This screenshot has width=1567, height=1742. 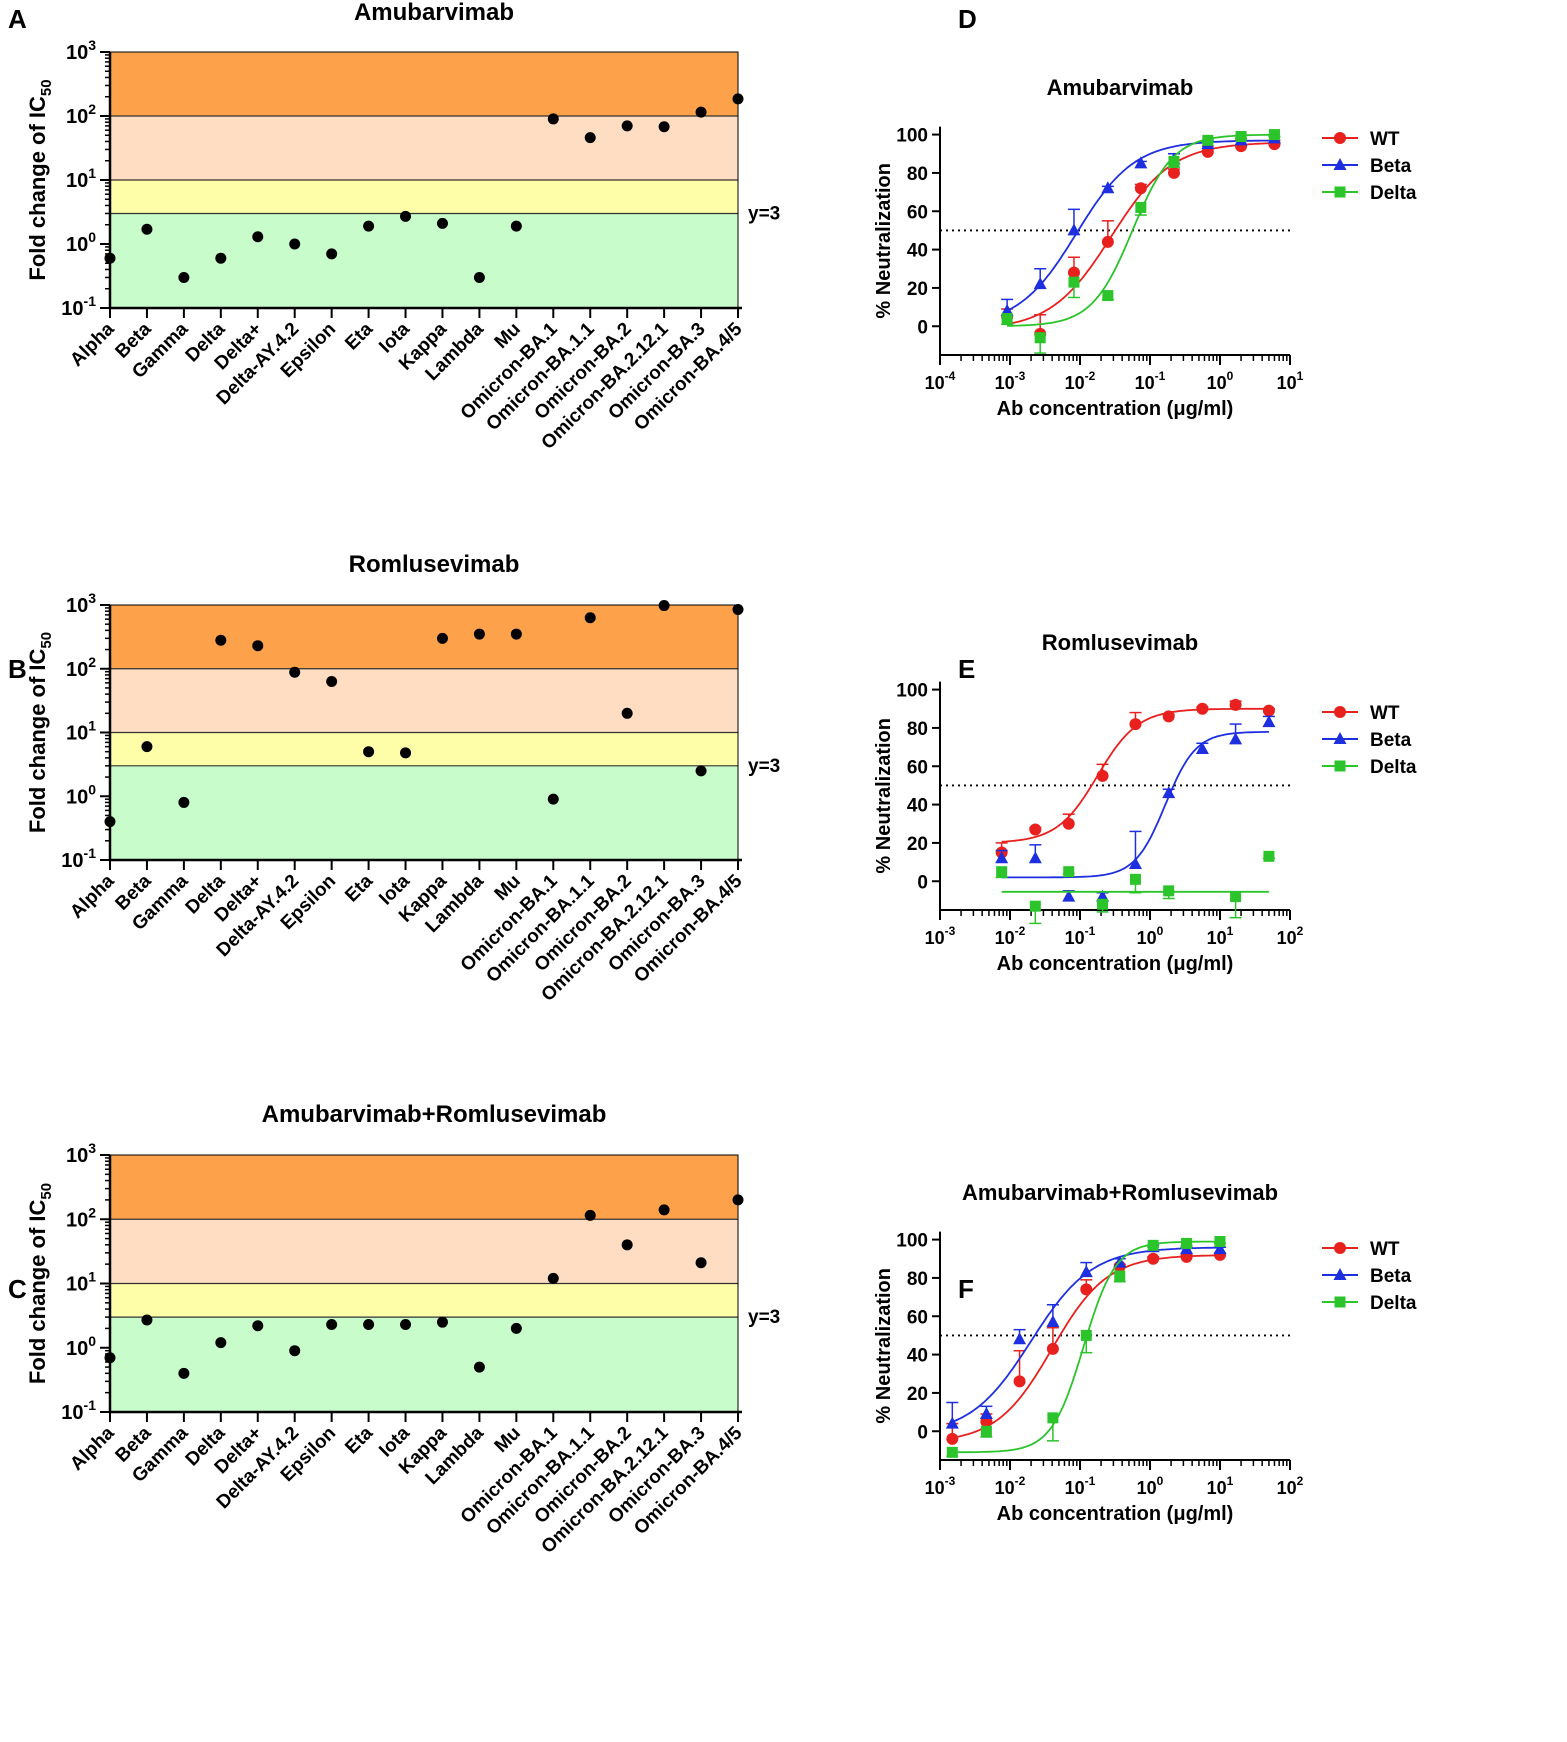 What do you see at coordinates (81, 1346) in the screenshot?
I see `y-tick-label-c: 10⁰` at bounding box center [81, 1346].